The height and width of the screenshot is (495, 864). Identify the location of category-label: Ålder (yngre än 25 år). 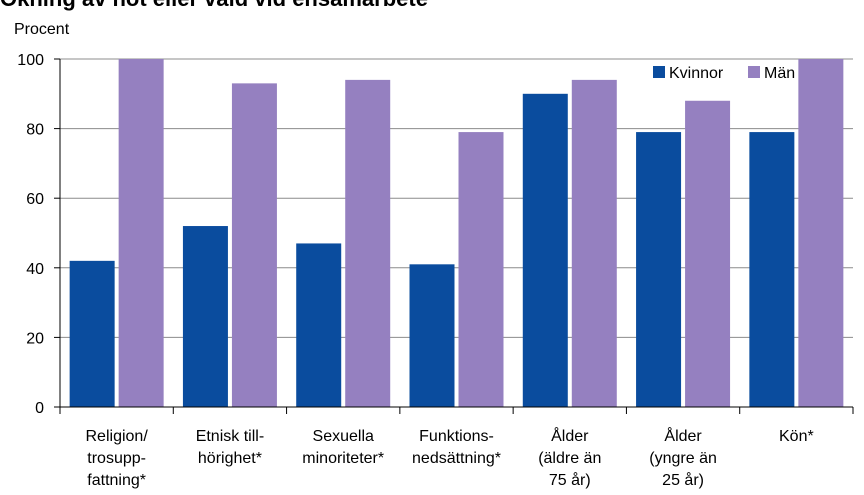
(683, 457).